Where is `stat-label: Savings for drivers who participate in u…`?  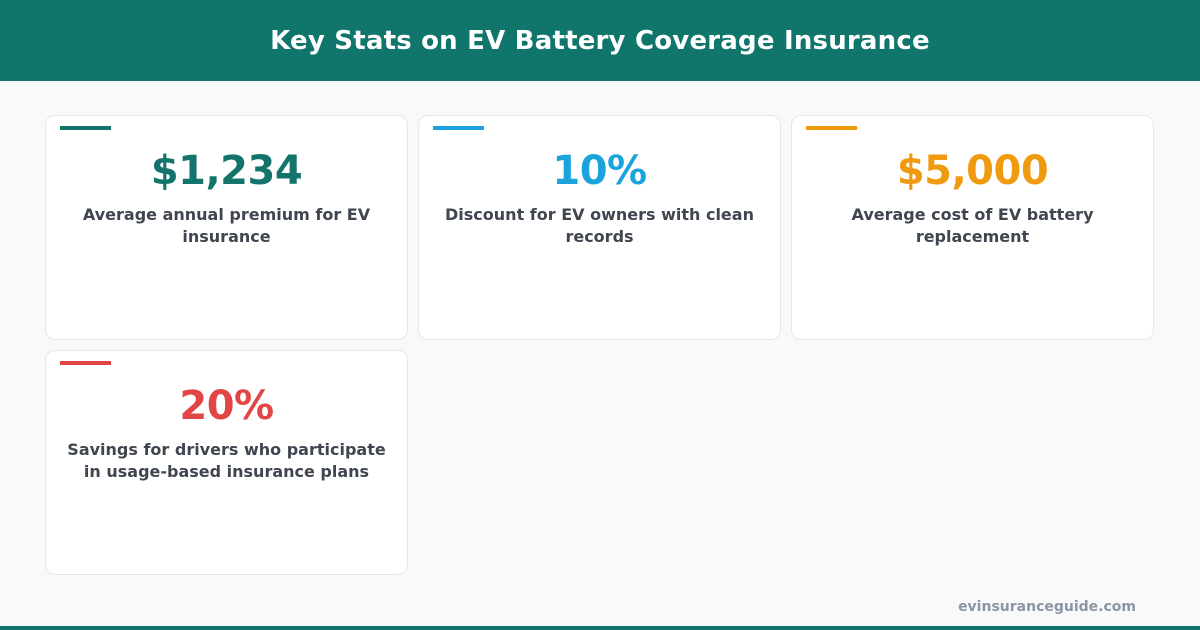
stat-label: Savings for drivers who participate in u… is located at coordinates (226, 460).